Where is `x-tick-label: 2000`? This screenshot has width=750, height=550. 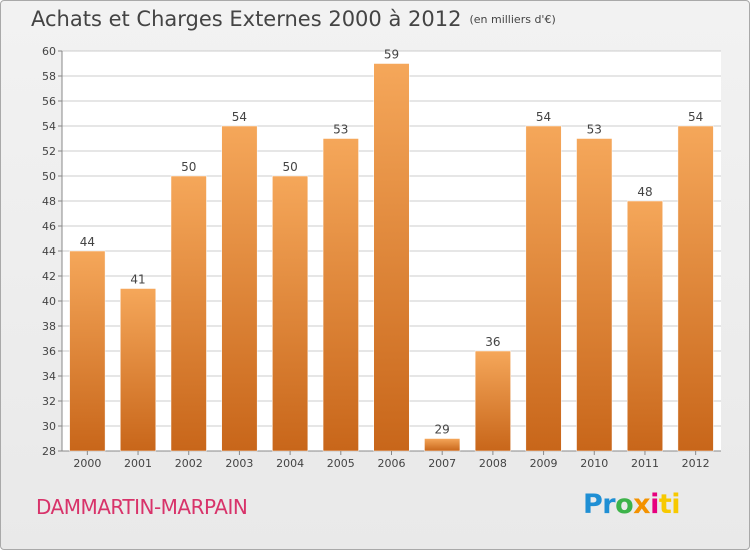
x-tick-label: 2000 is located at coordinates (87, 463).